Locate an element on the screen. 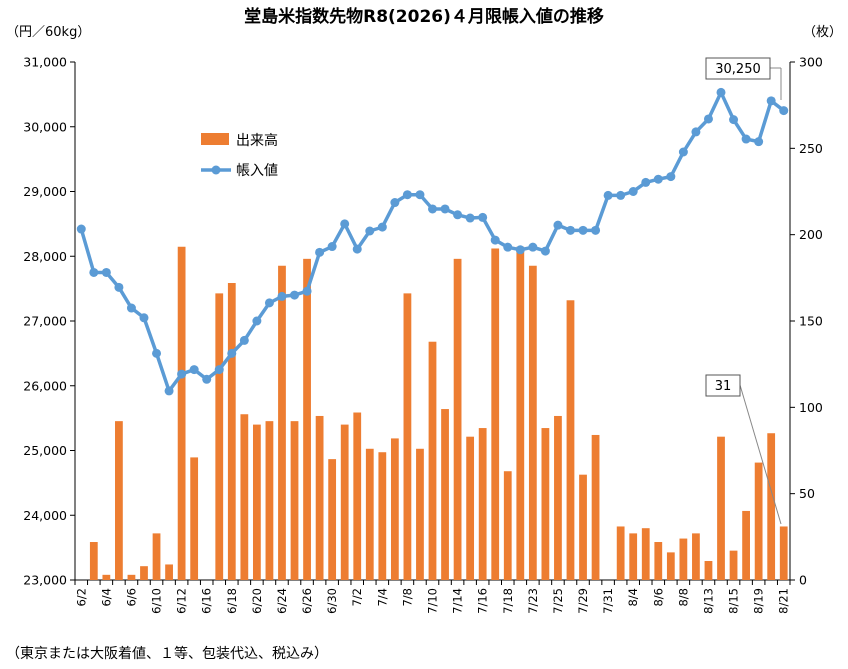 This screenshot has width=848, height=669. x-tick-label: 6/30 is located at coordinates (332, 601).